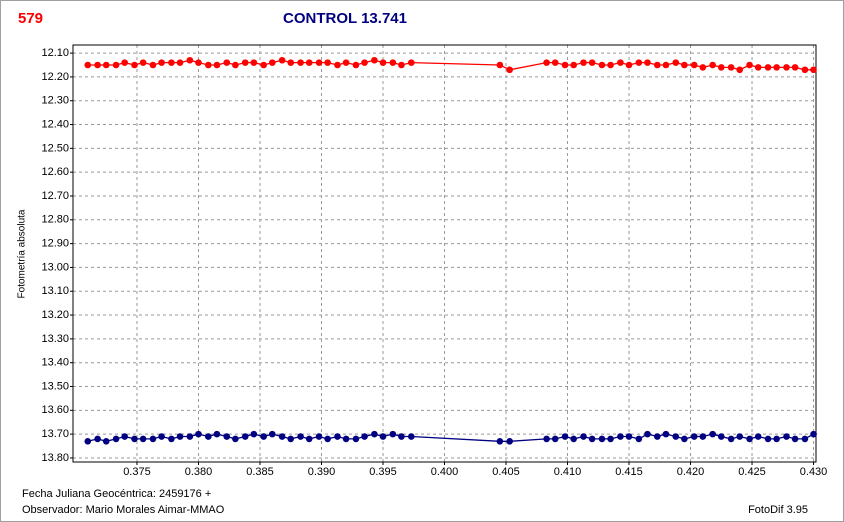 This screenshot has height=522, width=844. I want to click on y-tick-label: 12.70, so click(55, 196).